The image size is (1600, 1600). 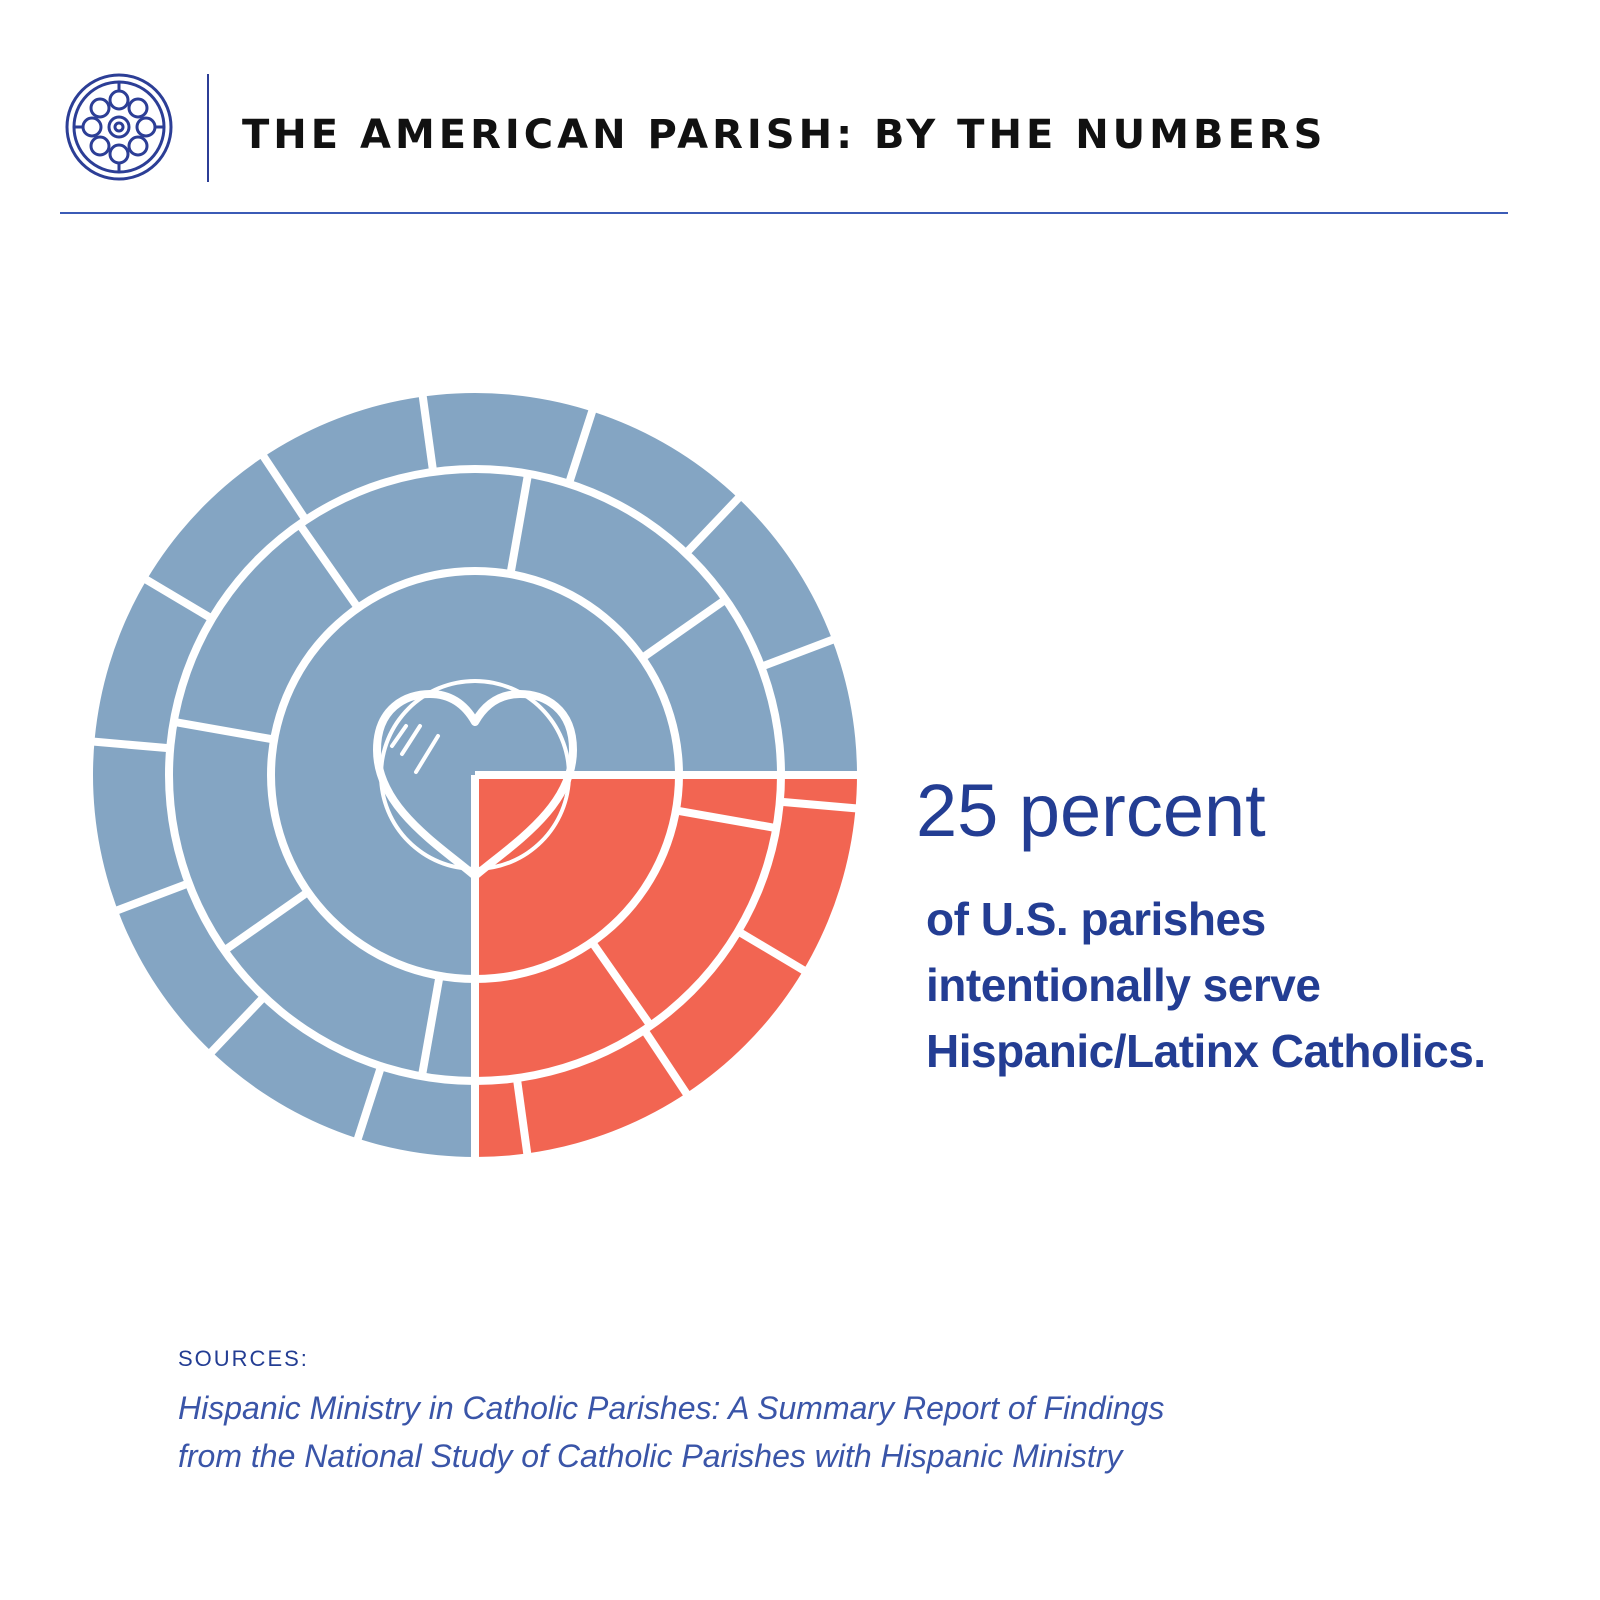 What do you see at coordinates (784, 213) in the screenshot?
I see `header-rule` at bounding box center [784, 213].